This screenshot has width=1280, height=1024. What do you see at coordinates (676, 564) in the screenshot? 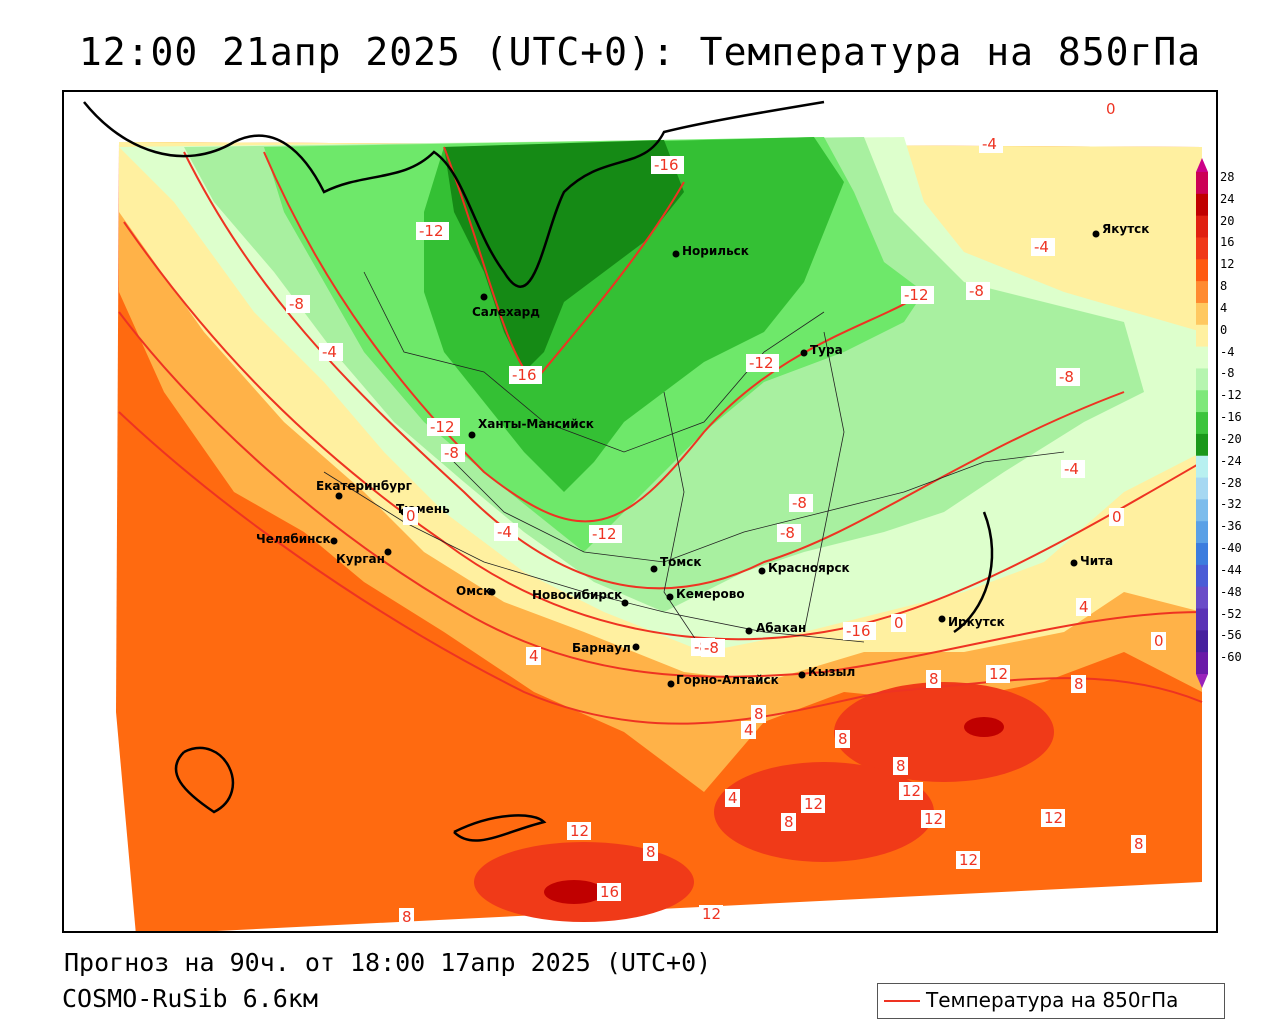
I see `city-tomsk: Томск` at bounding box center [676, 564].